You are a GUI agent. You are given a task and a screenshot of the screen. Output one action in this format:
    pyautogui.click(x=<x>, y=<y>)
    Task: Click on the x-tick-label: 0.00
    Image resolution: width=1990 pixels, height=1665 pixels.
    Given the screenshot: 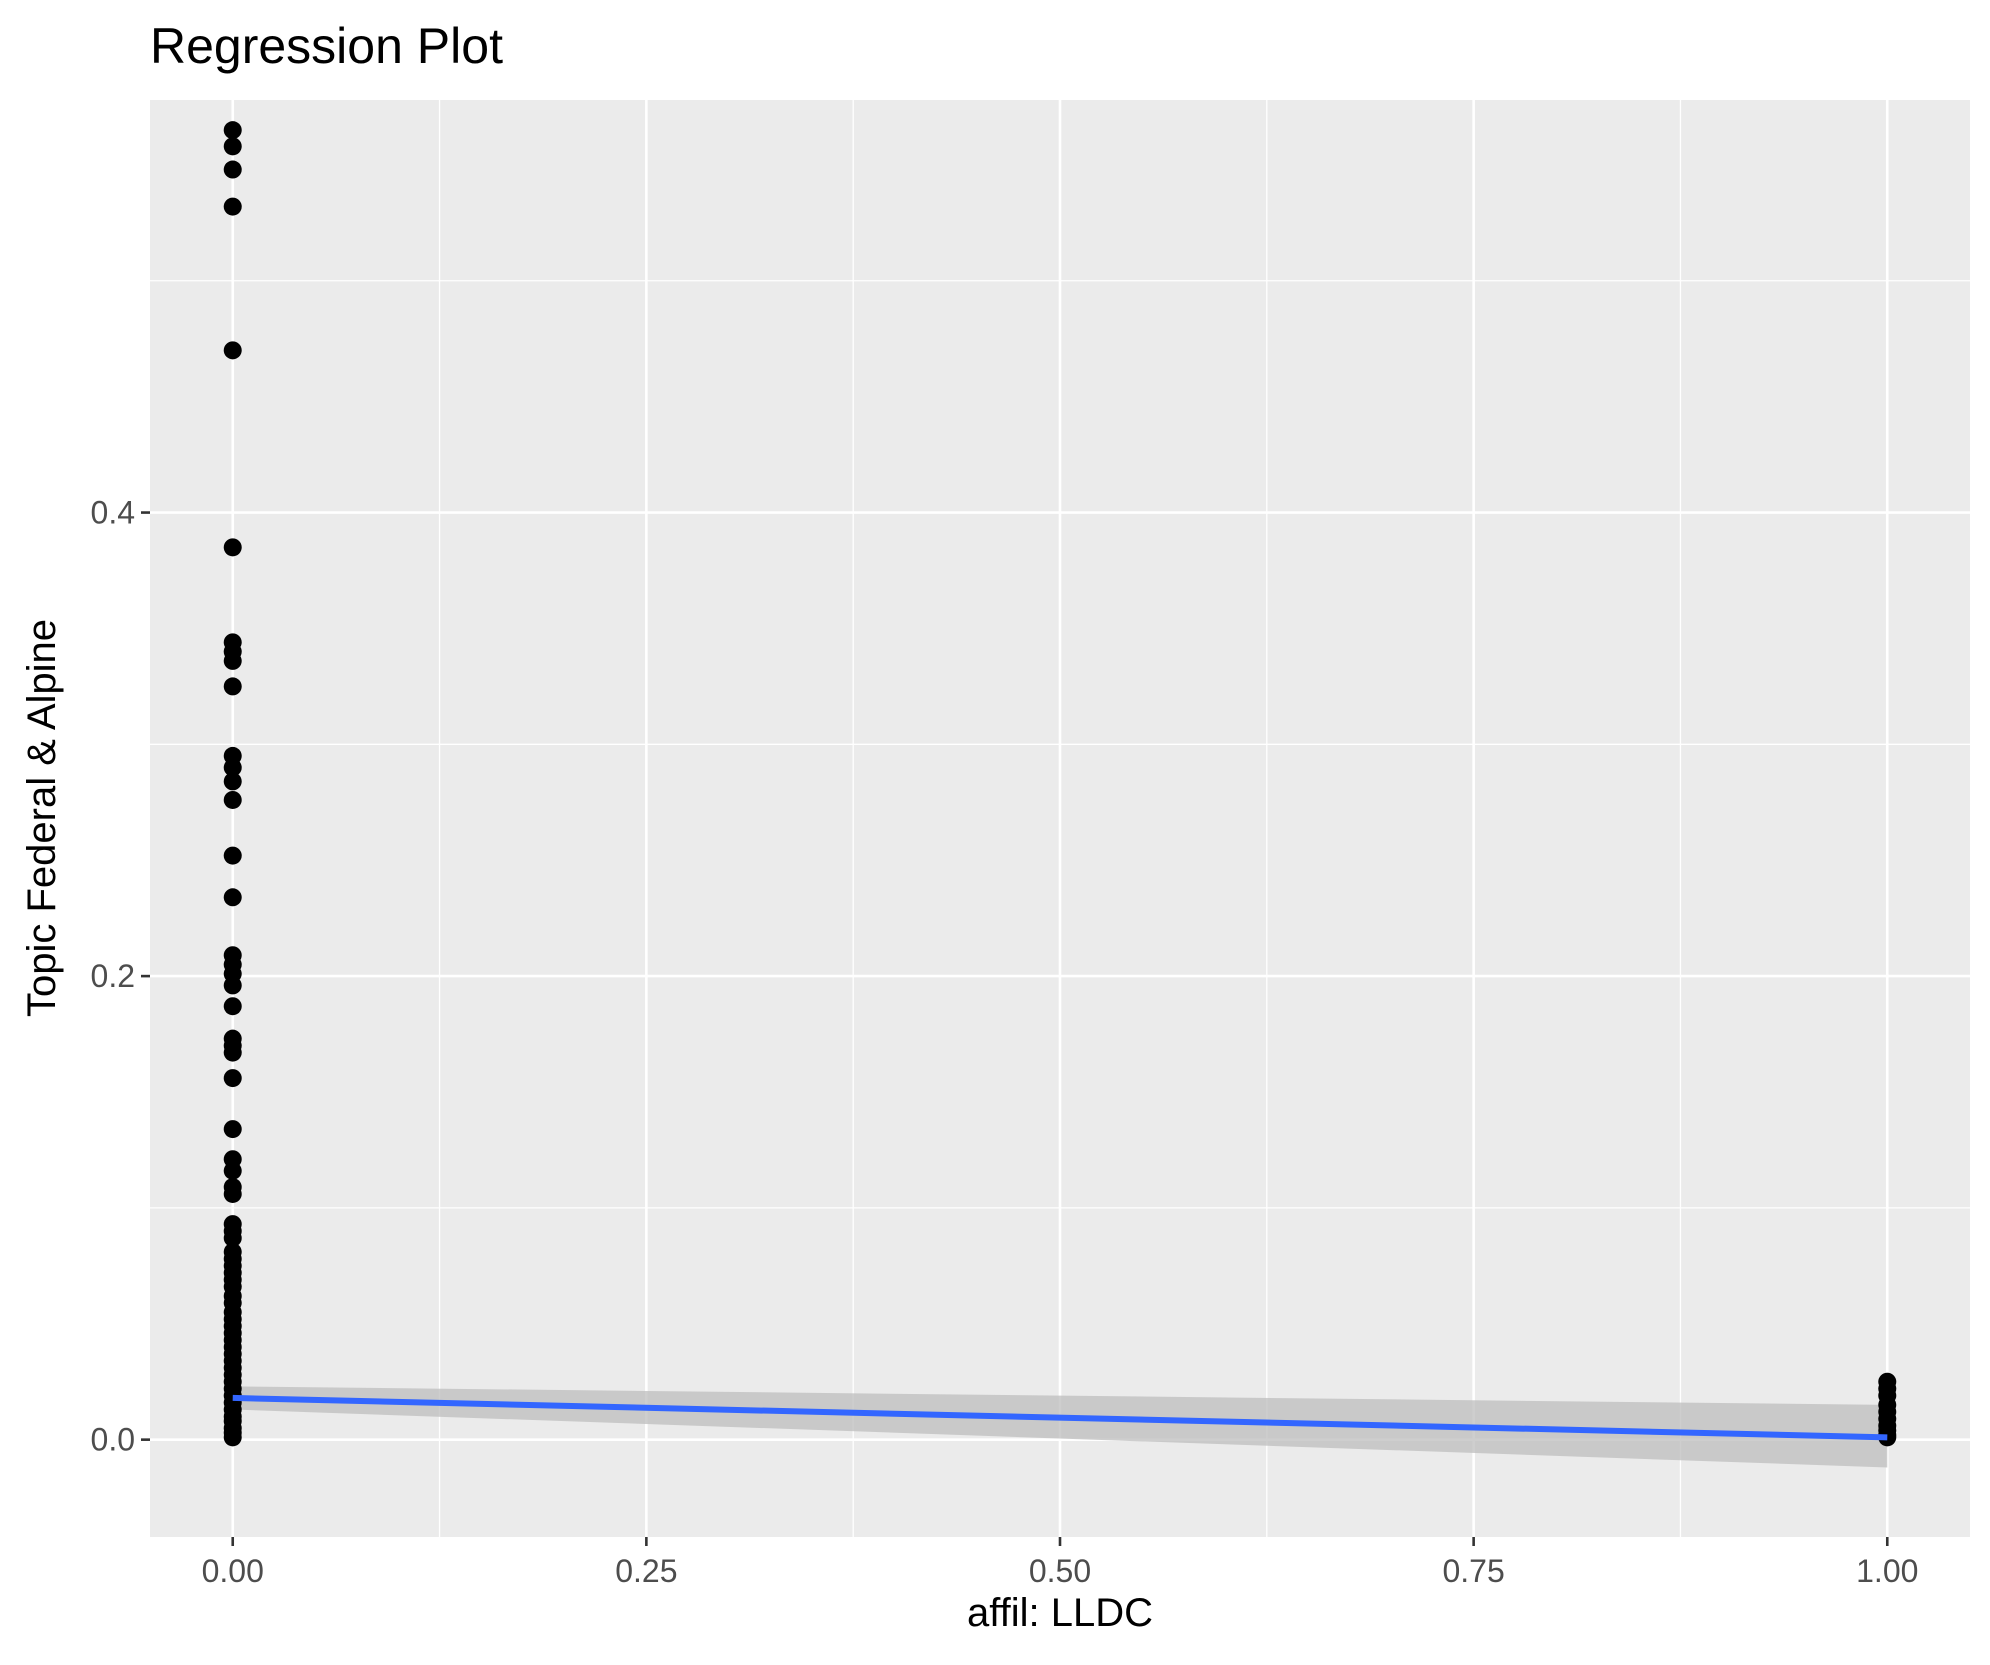 What is the action you would take?
    pyautogui.click(x=233, y=1571)
    